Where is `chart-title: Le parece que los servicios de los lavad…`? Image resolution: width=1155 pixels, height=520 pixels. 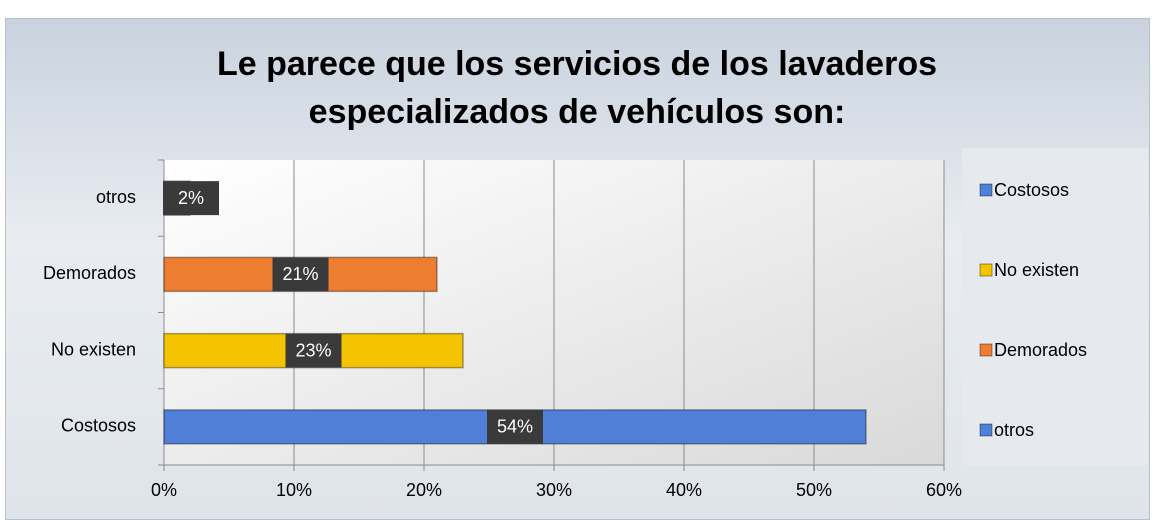 chart-title: Le parece que los servicios de los lavad… is located at coordinates (576, 88).